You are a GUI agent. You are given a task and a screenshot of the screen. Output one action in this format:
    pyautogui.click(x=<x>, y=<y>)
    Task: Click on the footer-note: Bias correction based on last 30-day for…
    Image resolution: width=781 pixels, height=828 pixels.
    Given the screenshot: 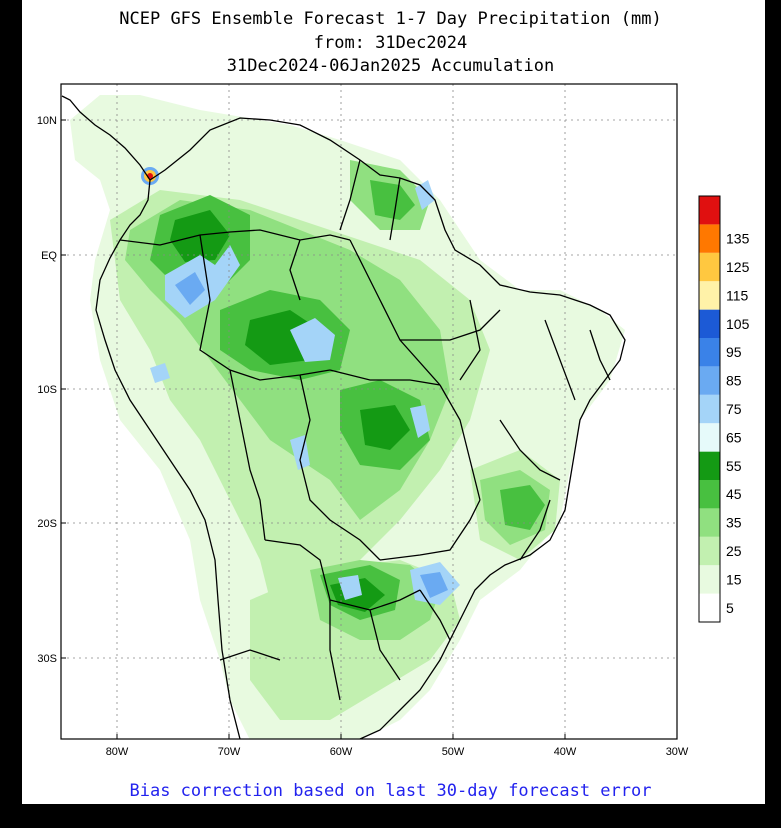 What is the action you would take?
    pyautogui.click(x=390, y=791)
    